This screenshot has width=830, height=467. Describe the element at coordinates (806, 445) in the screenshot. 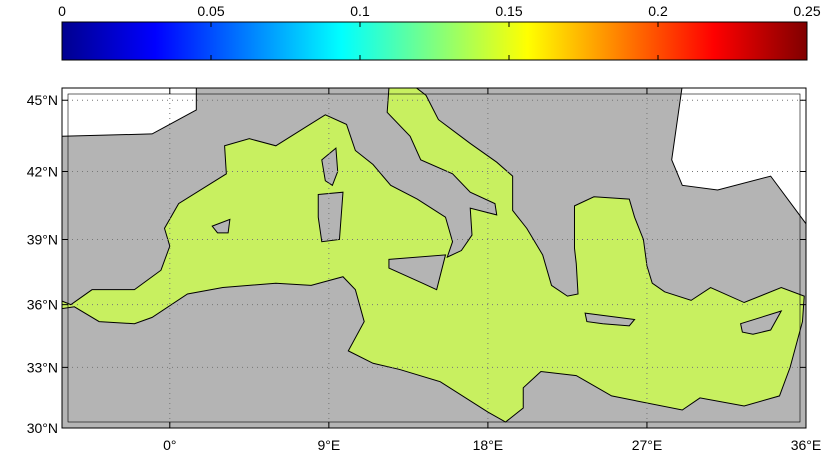

I see `x-tick-label: 36°E` at that location.